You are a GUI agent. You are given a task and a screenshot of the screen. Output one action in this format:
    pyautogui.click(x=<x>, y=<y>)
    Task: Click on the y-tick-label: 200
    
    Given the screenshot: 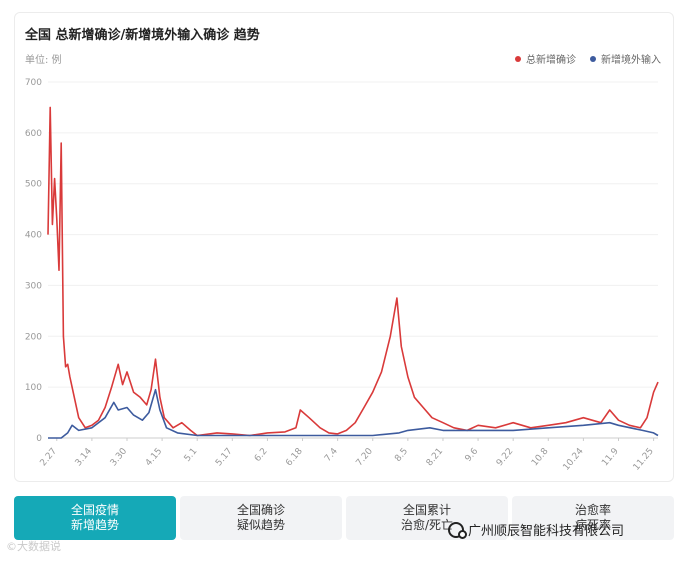 What is the action you would take?
    pyautogui.click(x=33, y=337)
    